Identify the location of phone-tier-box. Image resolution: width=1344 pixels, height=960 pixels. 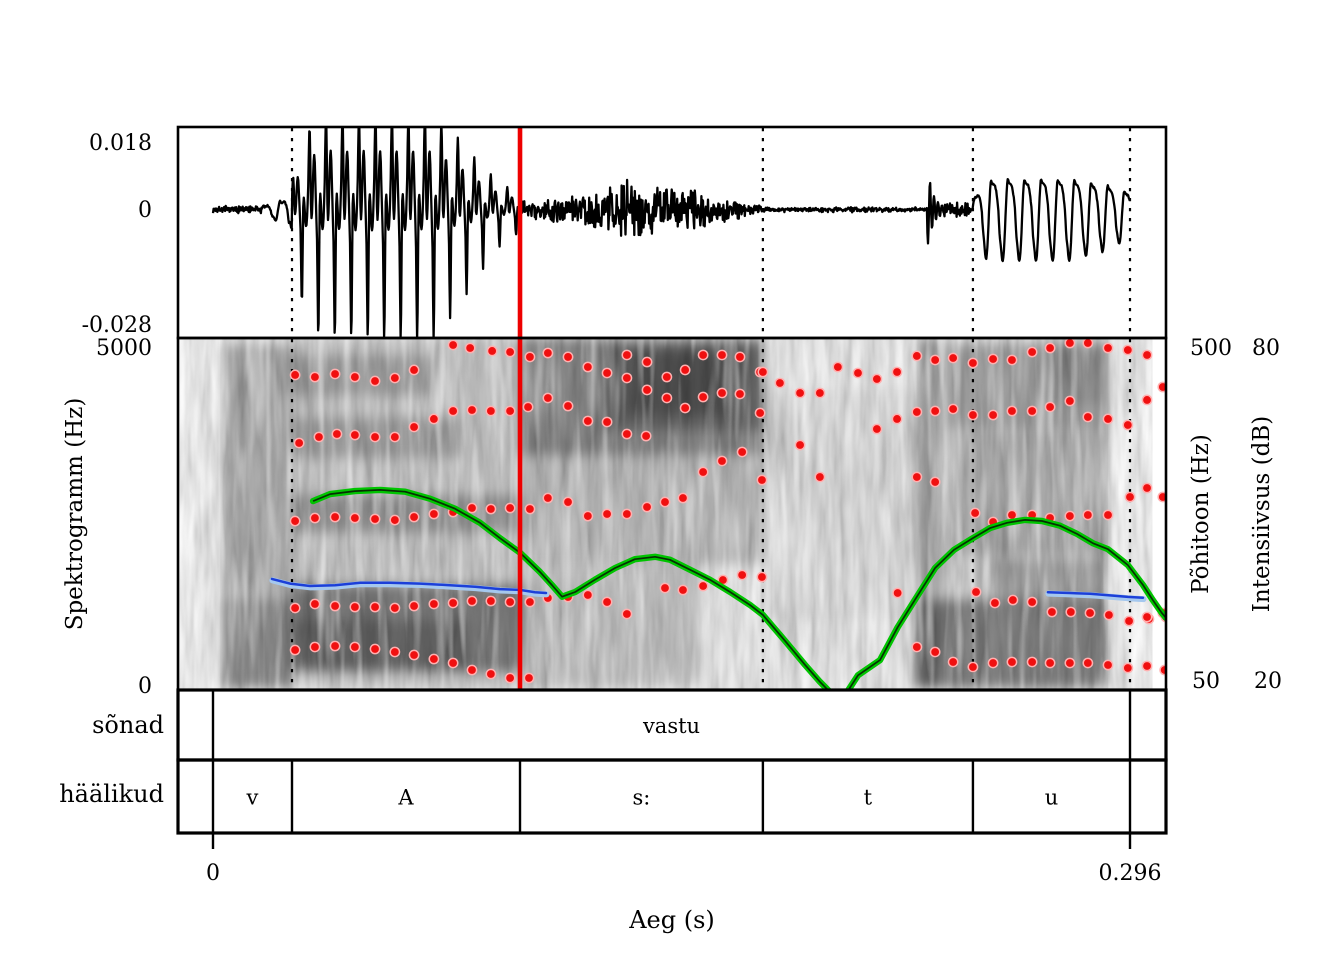
(672, 796).